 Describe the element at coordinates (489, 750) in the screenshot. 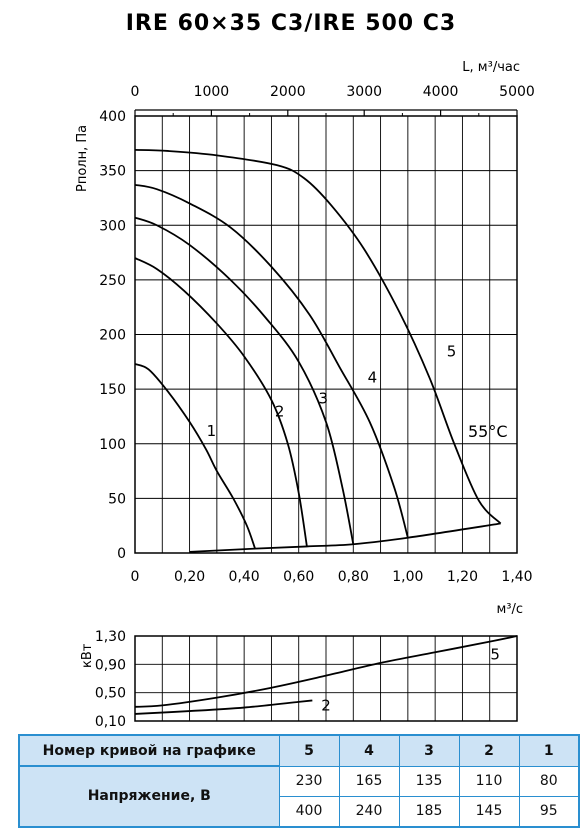

I see `curve-number: 2` at that location.